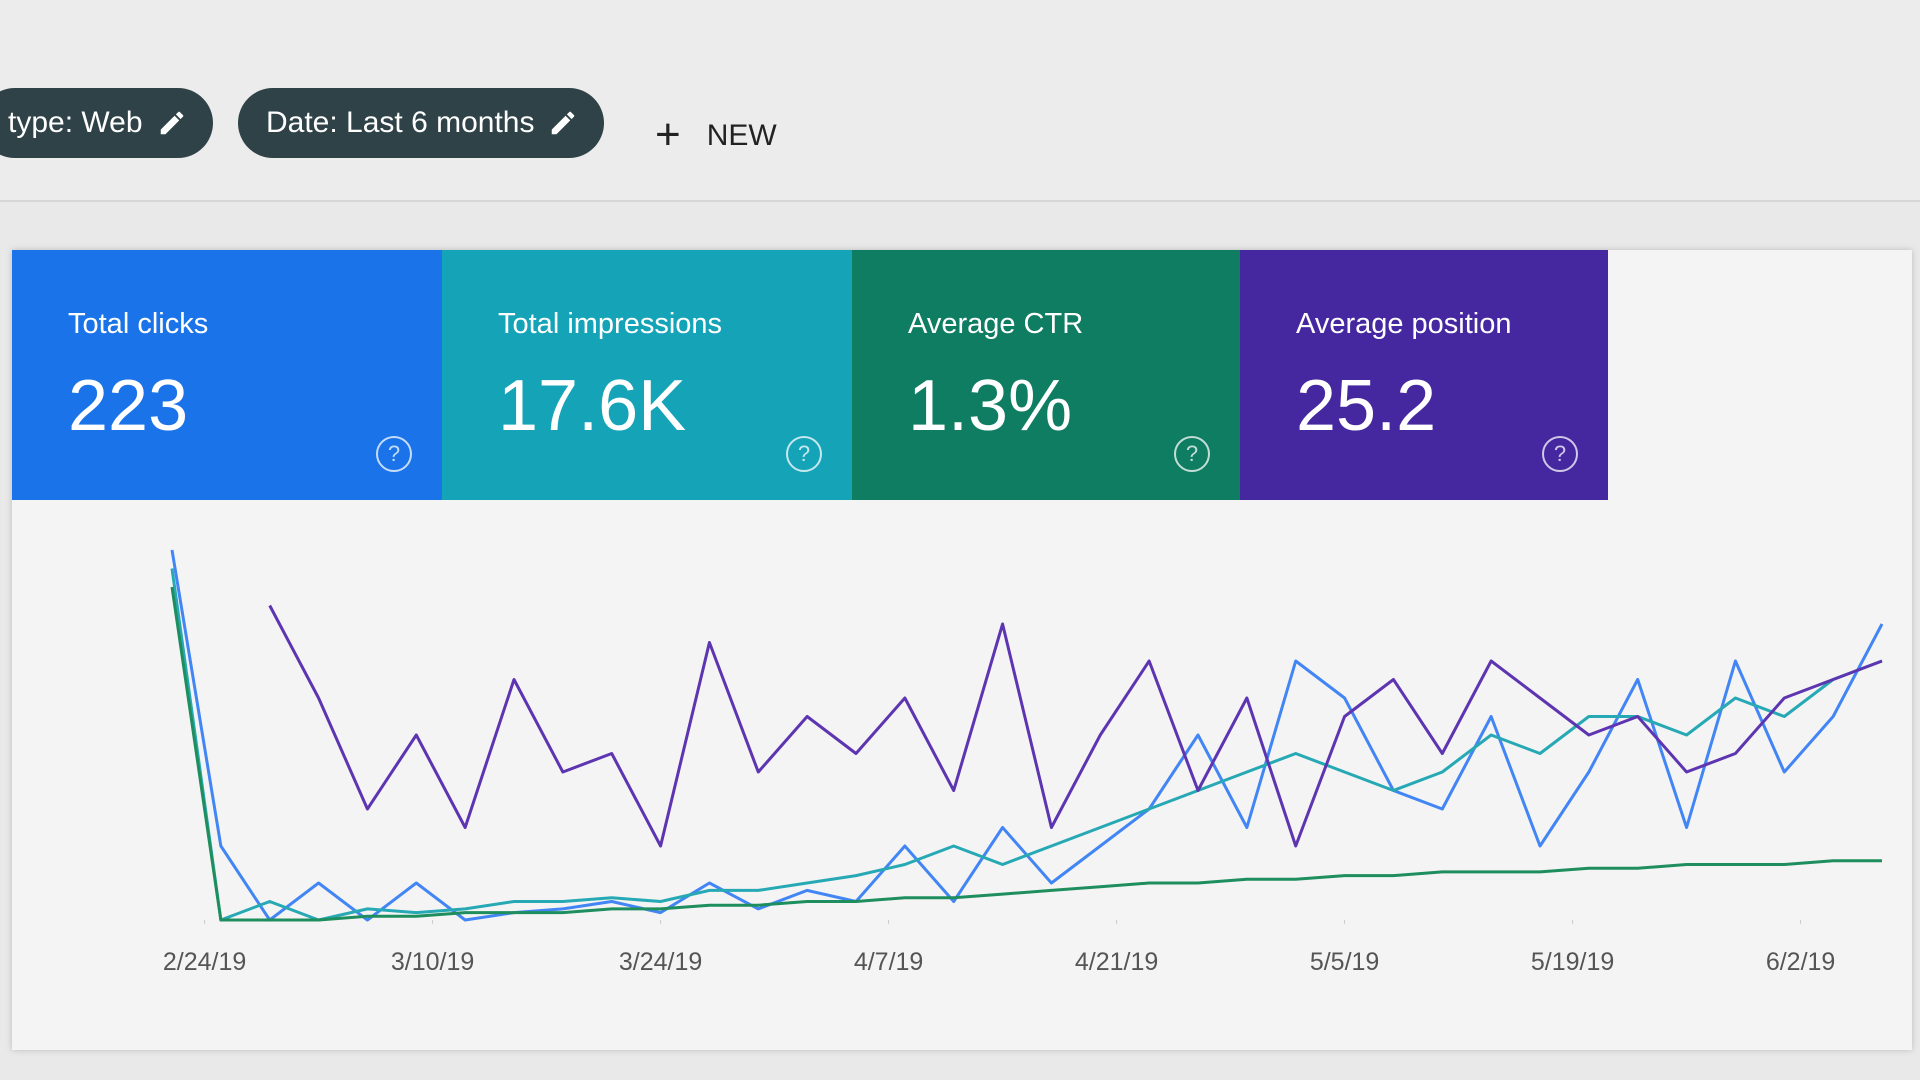 This screenshot has width=1920, height=1080. I want to click on x-tick-label: 5/5/19, so click(1345, 962).